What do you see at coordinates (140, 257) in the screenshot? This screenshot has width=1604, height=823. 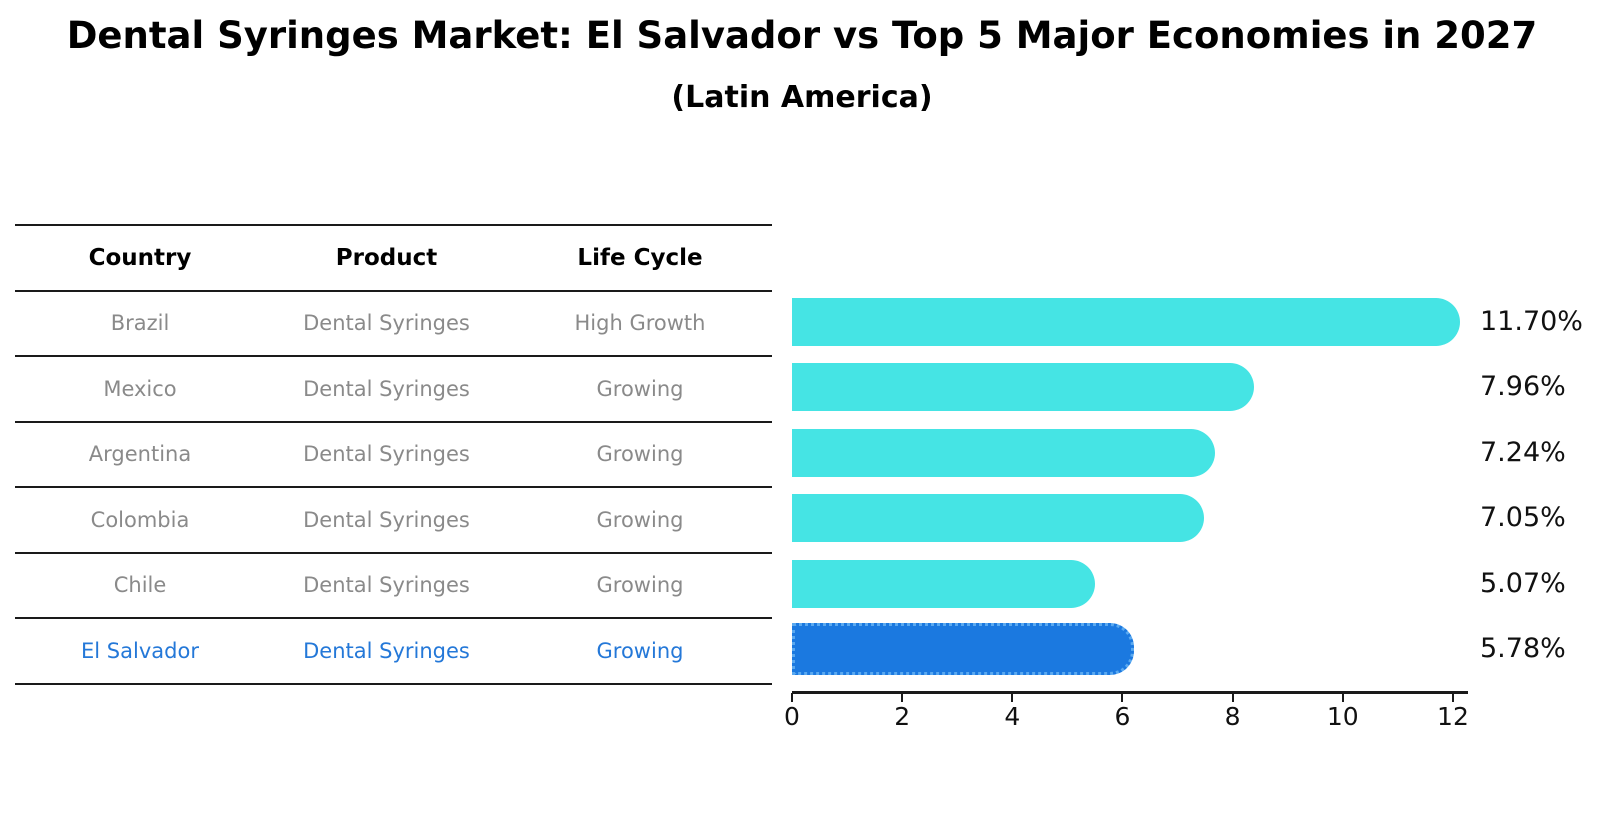 I see `header-country: Country` at bounding box center [140, 257].